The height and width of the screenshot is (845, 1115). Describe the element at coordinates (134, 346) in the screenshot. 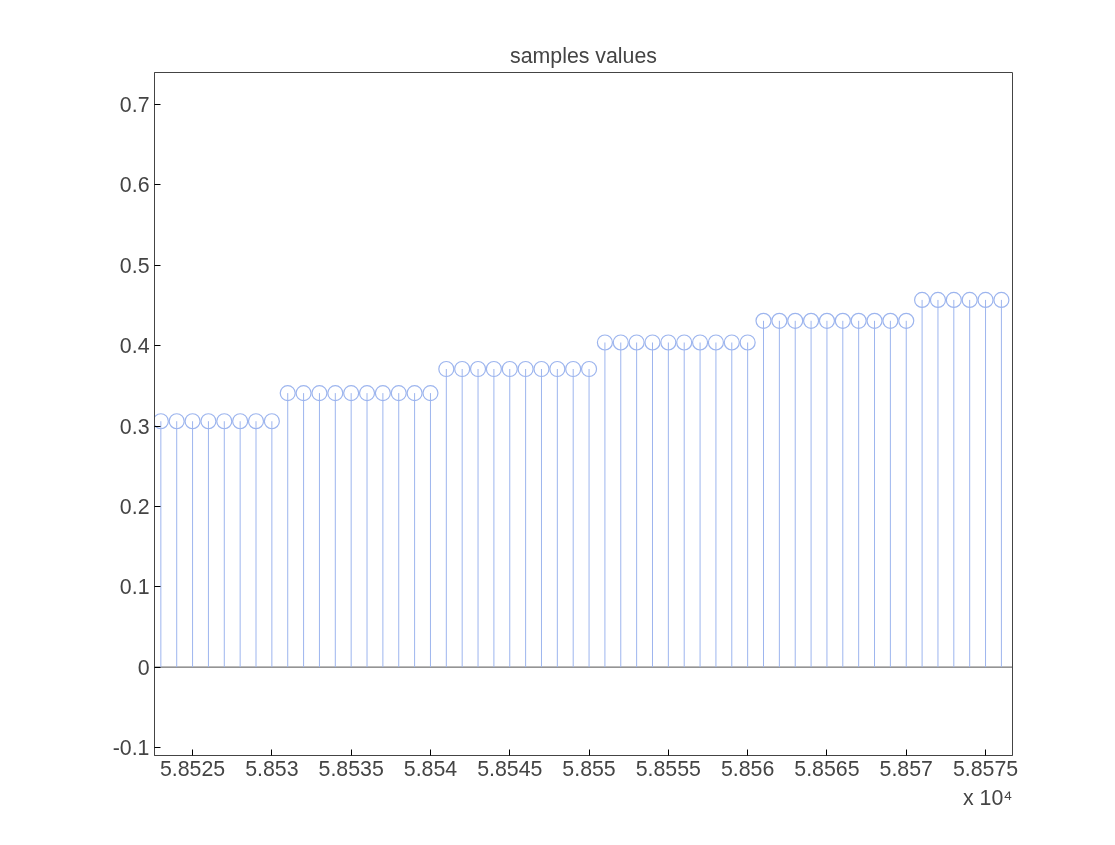

I see `y-tick-label: 0.4` at that location.